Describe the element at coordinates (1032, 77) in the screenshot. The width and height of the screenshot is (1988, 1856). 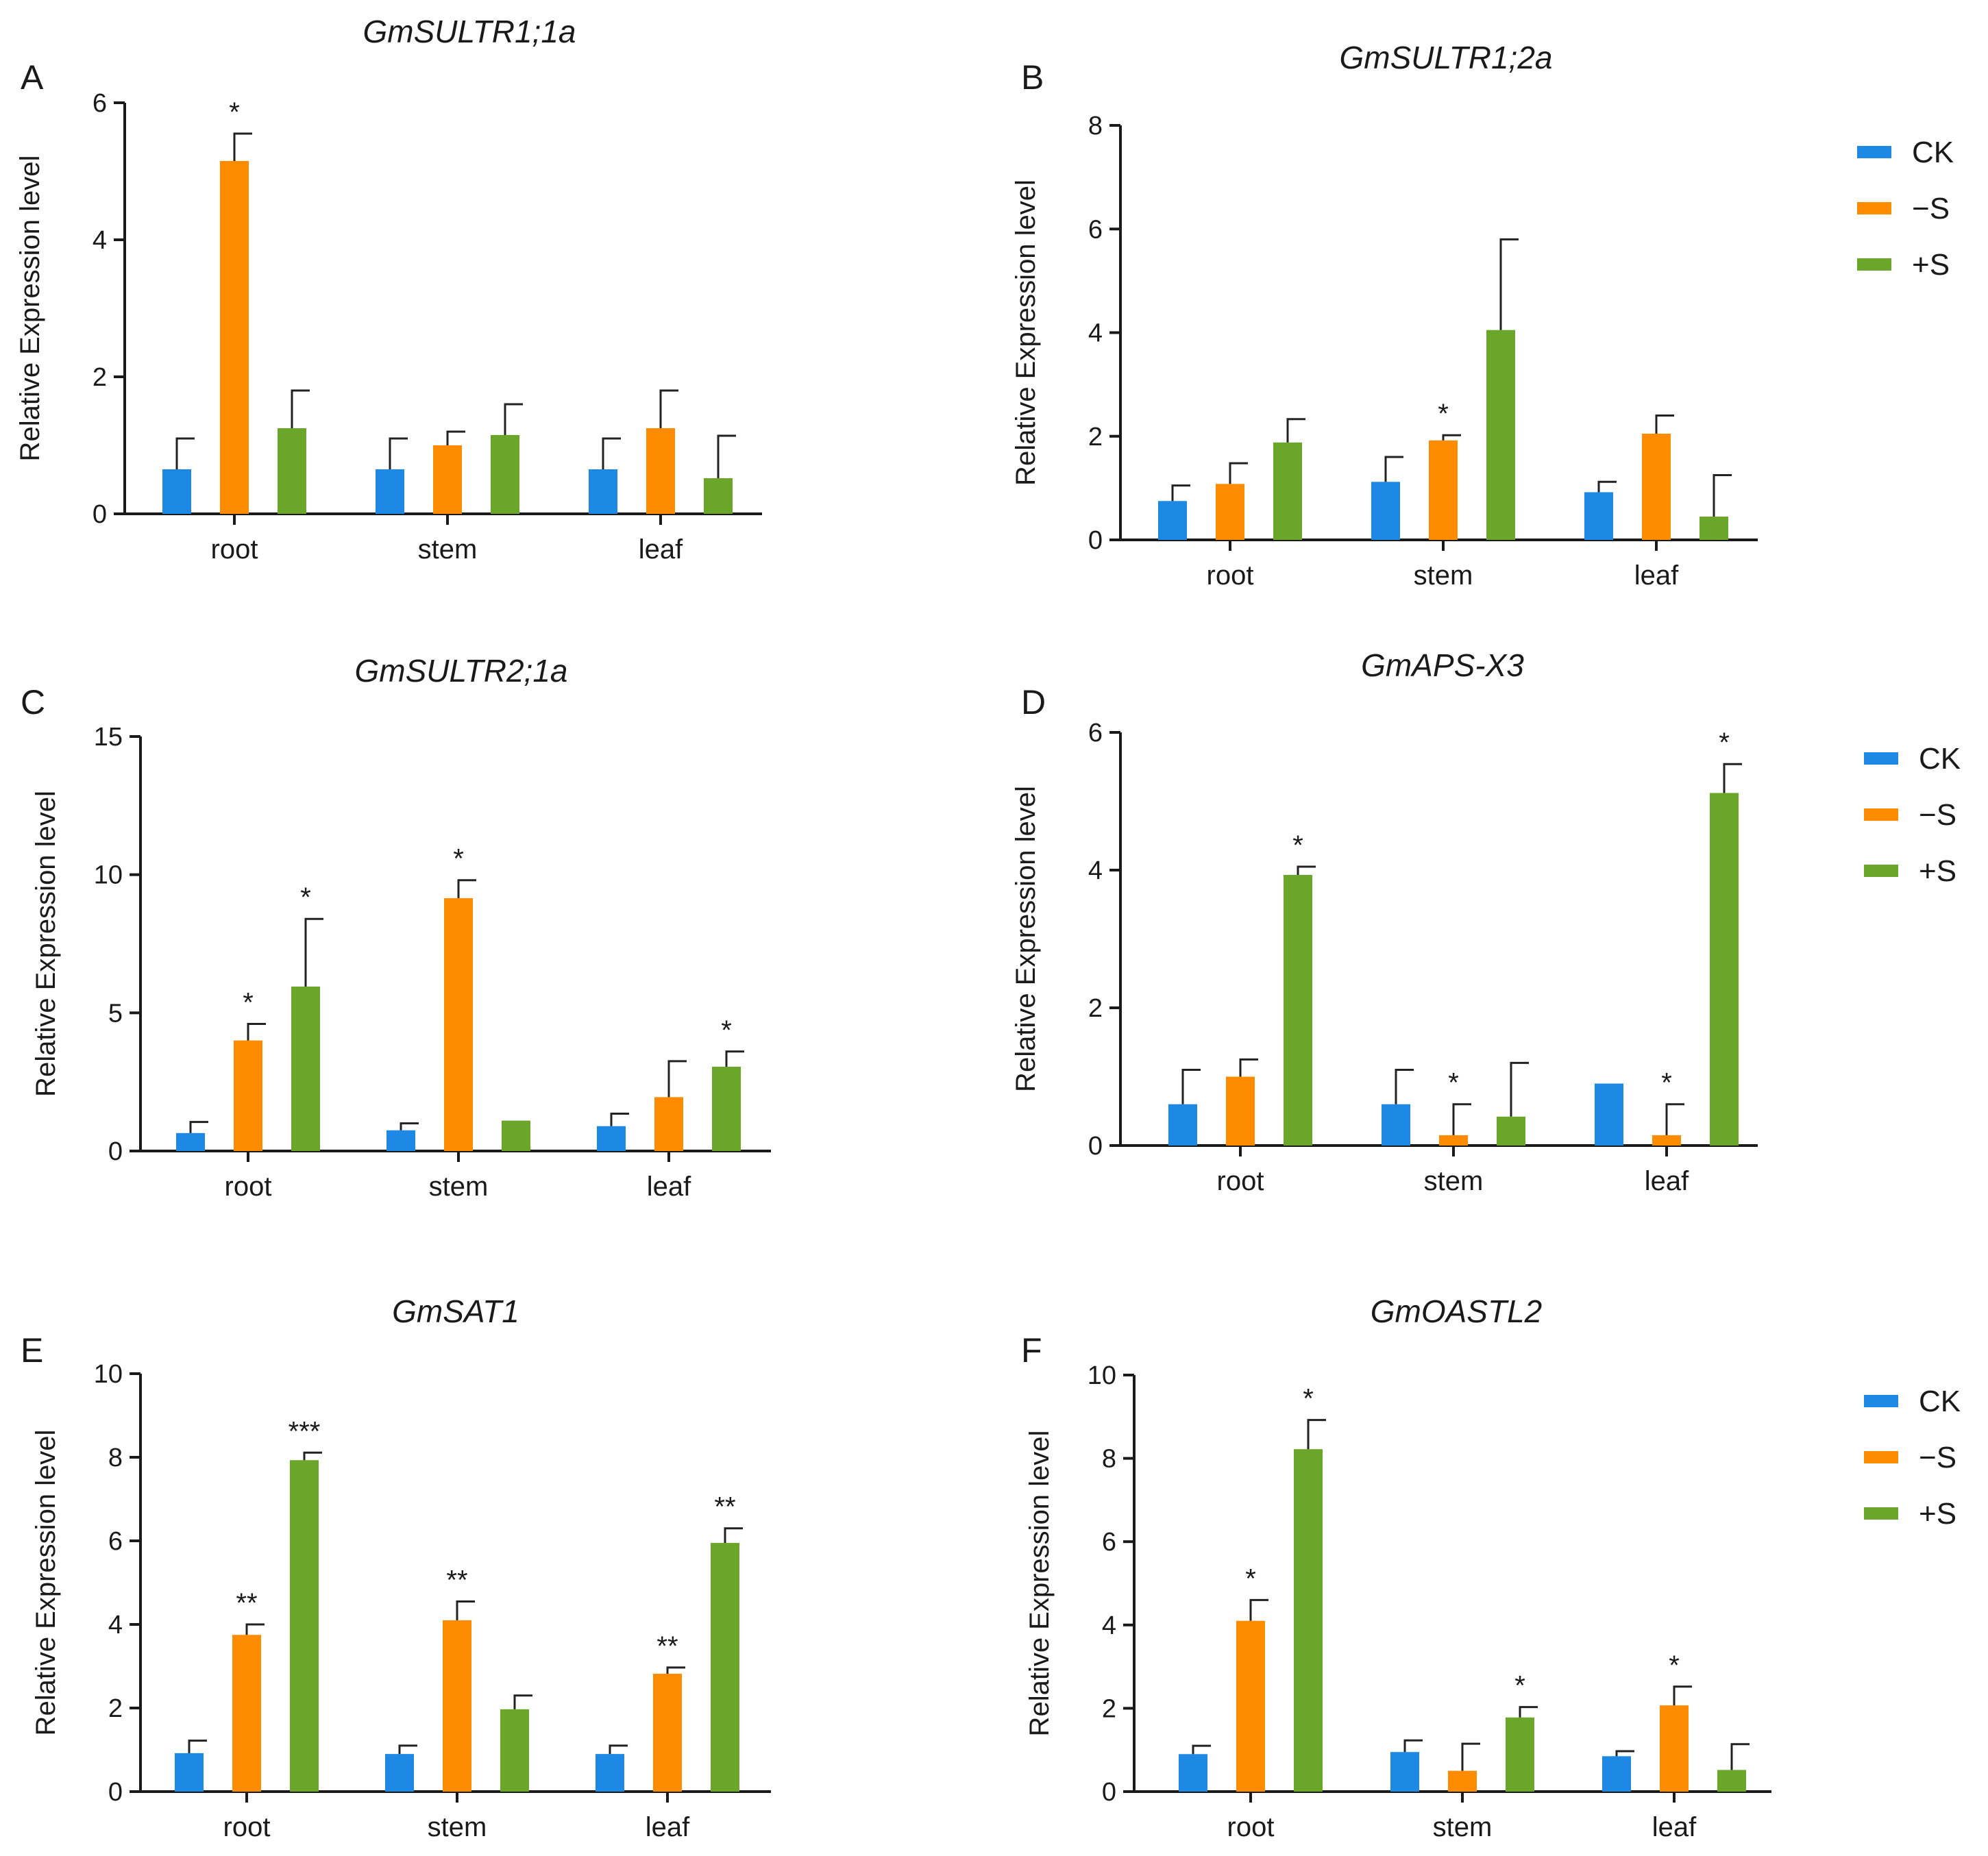
I see `panel-letter: B` at that location.